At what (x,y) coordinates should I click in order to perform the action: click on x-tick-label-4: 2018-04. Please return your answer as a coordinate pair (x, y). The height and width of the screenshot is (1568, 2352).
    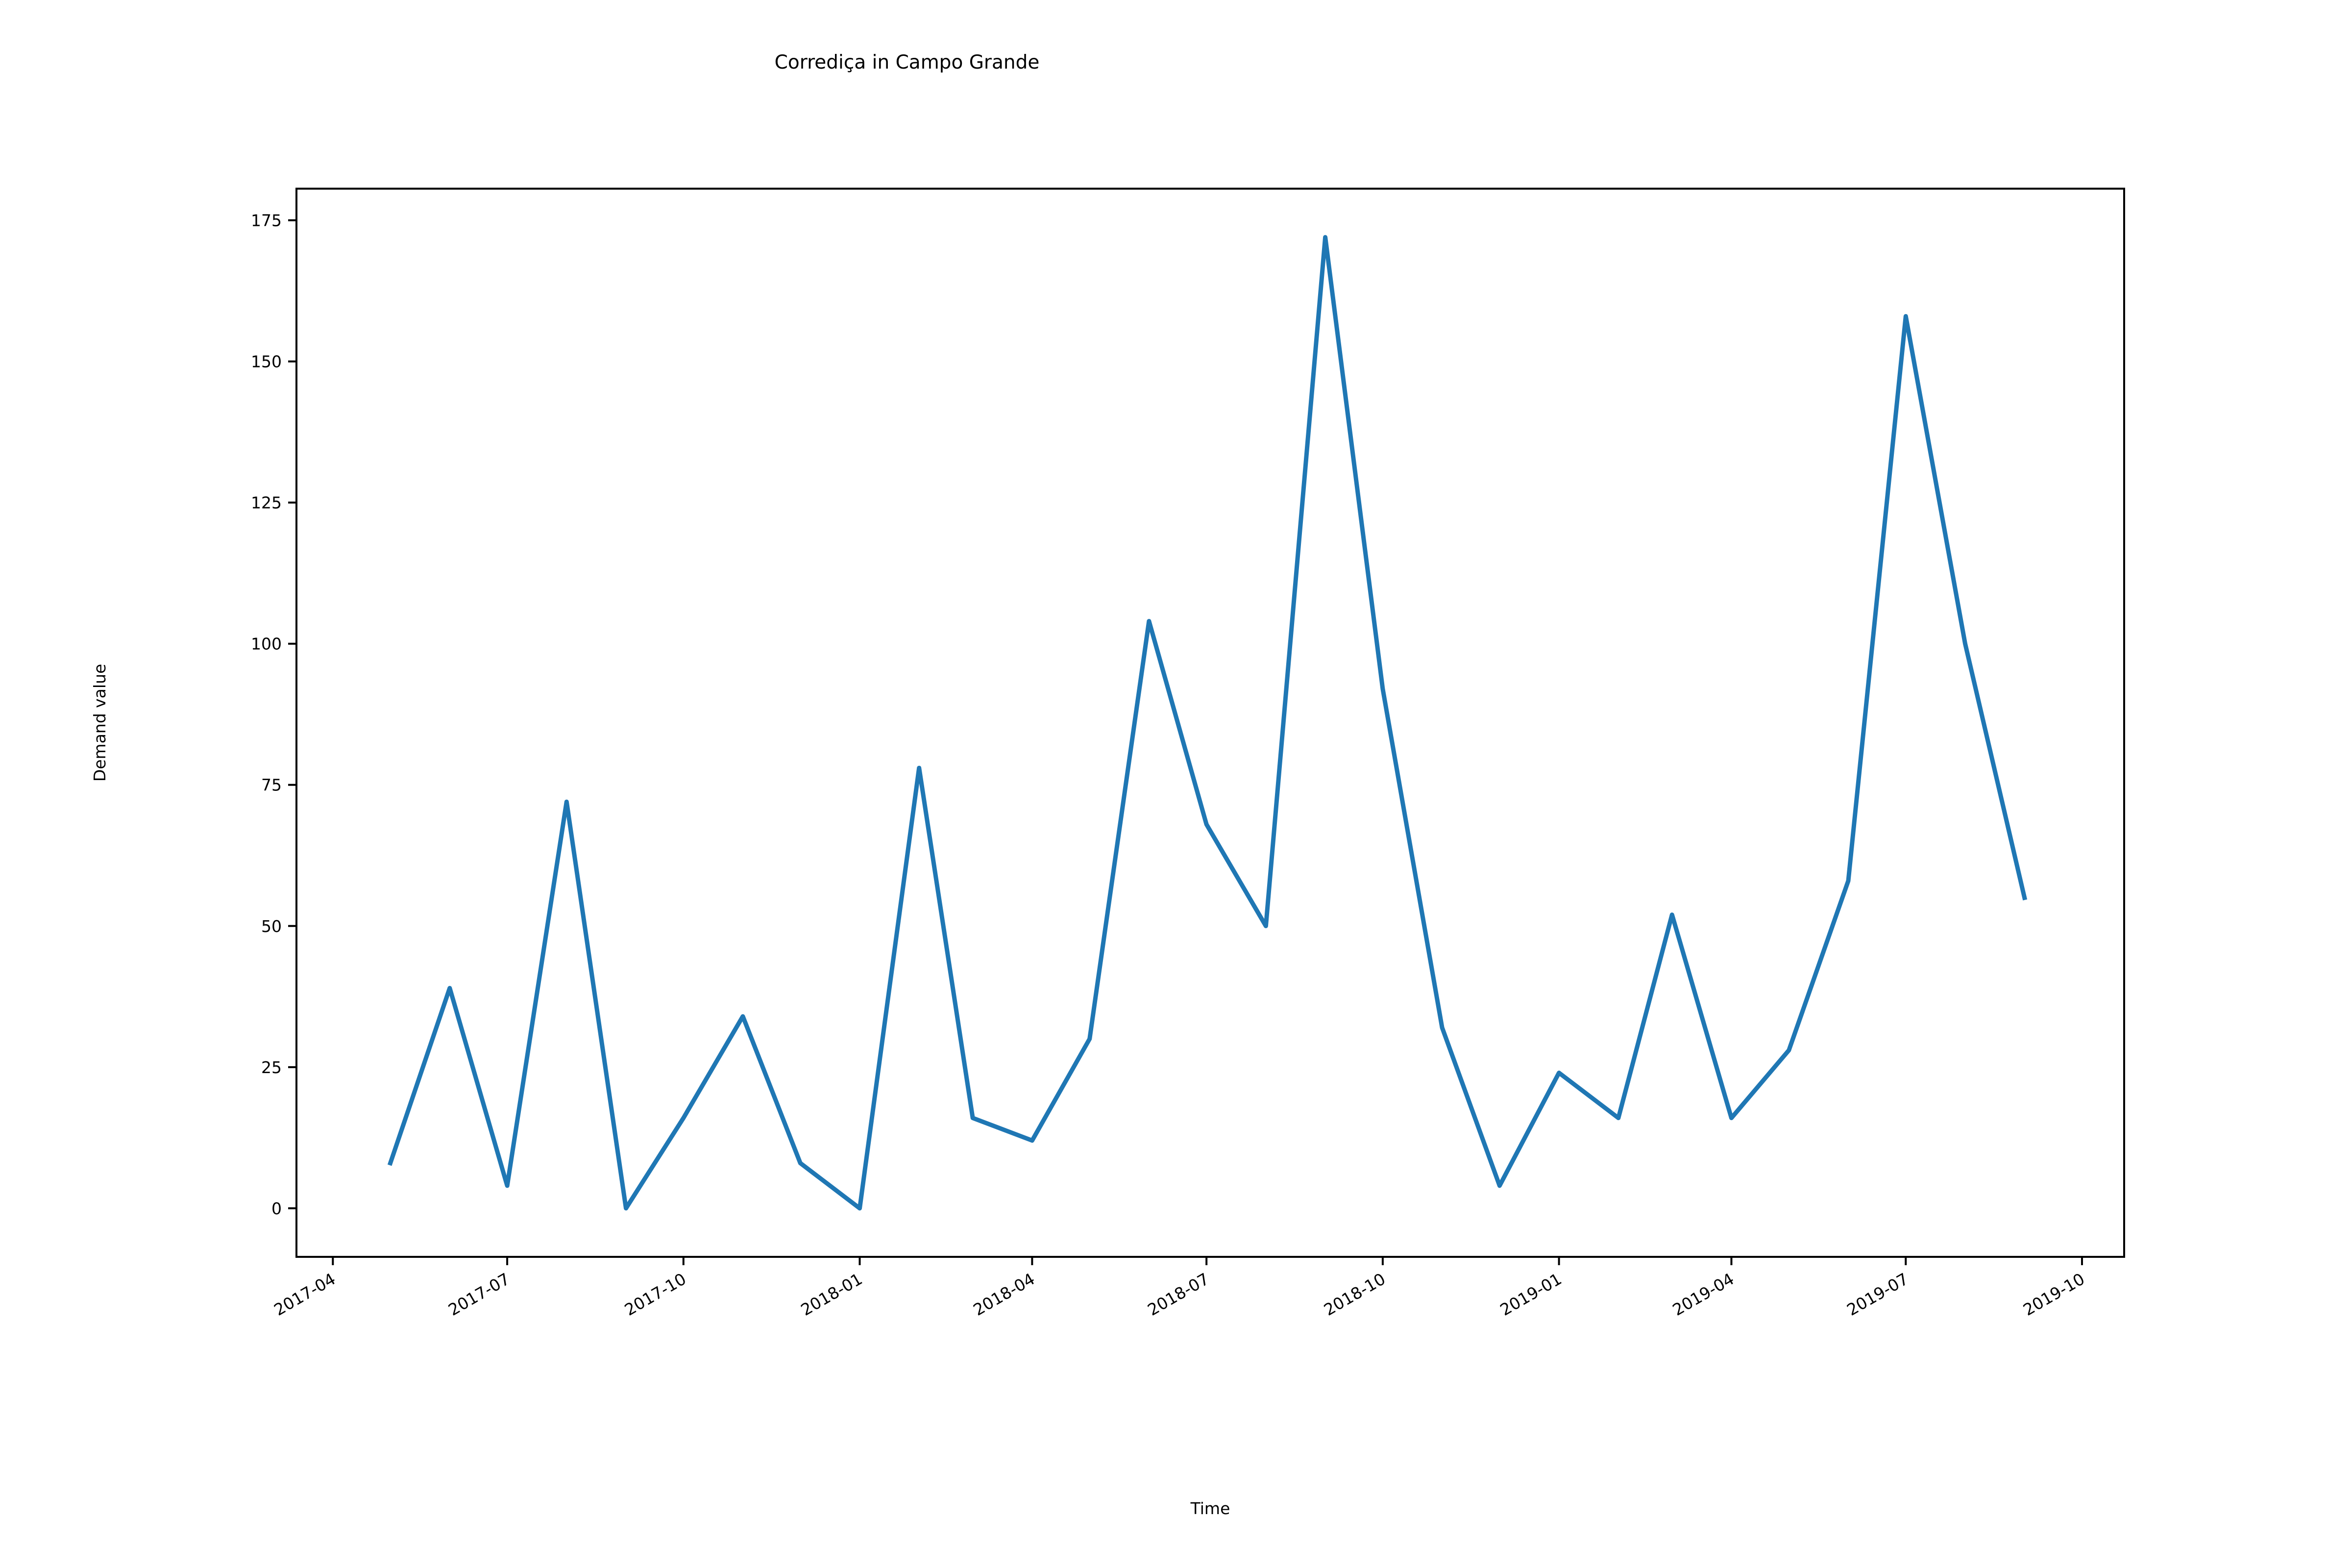
    Looking at the image, I should click on (1004, 1294).